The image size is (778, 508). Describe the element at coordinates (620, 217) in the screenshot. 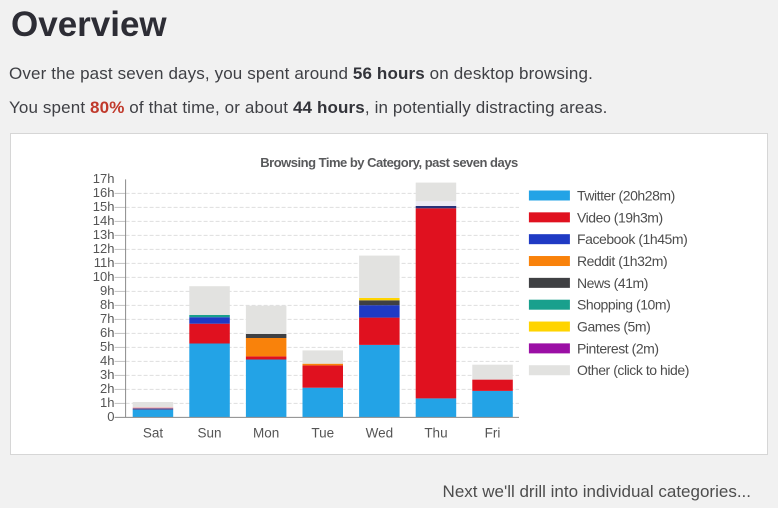

I see `svg-text: Video (19h3m)` at that location.